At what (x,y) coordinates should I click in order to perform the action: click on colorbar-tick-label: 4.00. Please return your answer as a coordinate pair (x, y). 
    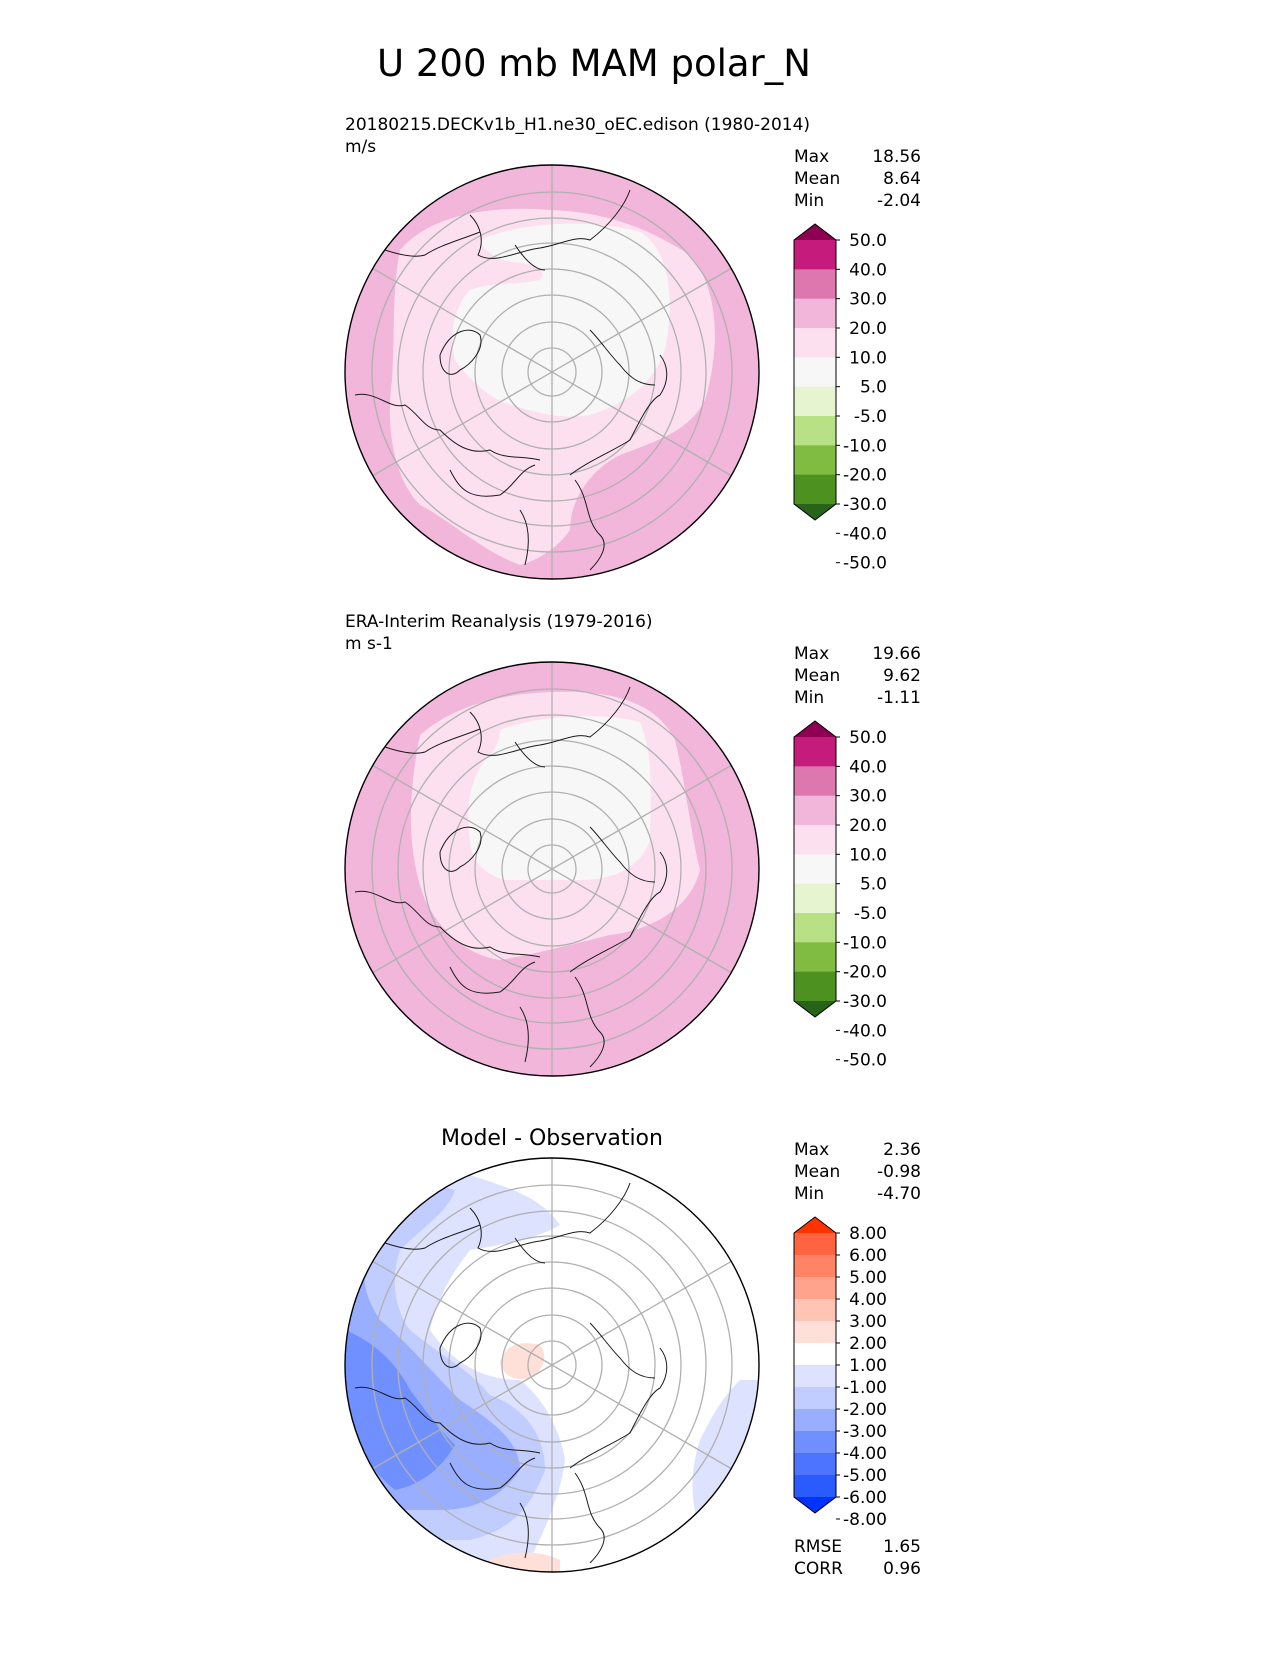
    Looking at the image, I should click on (868, 1300).